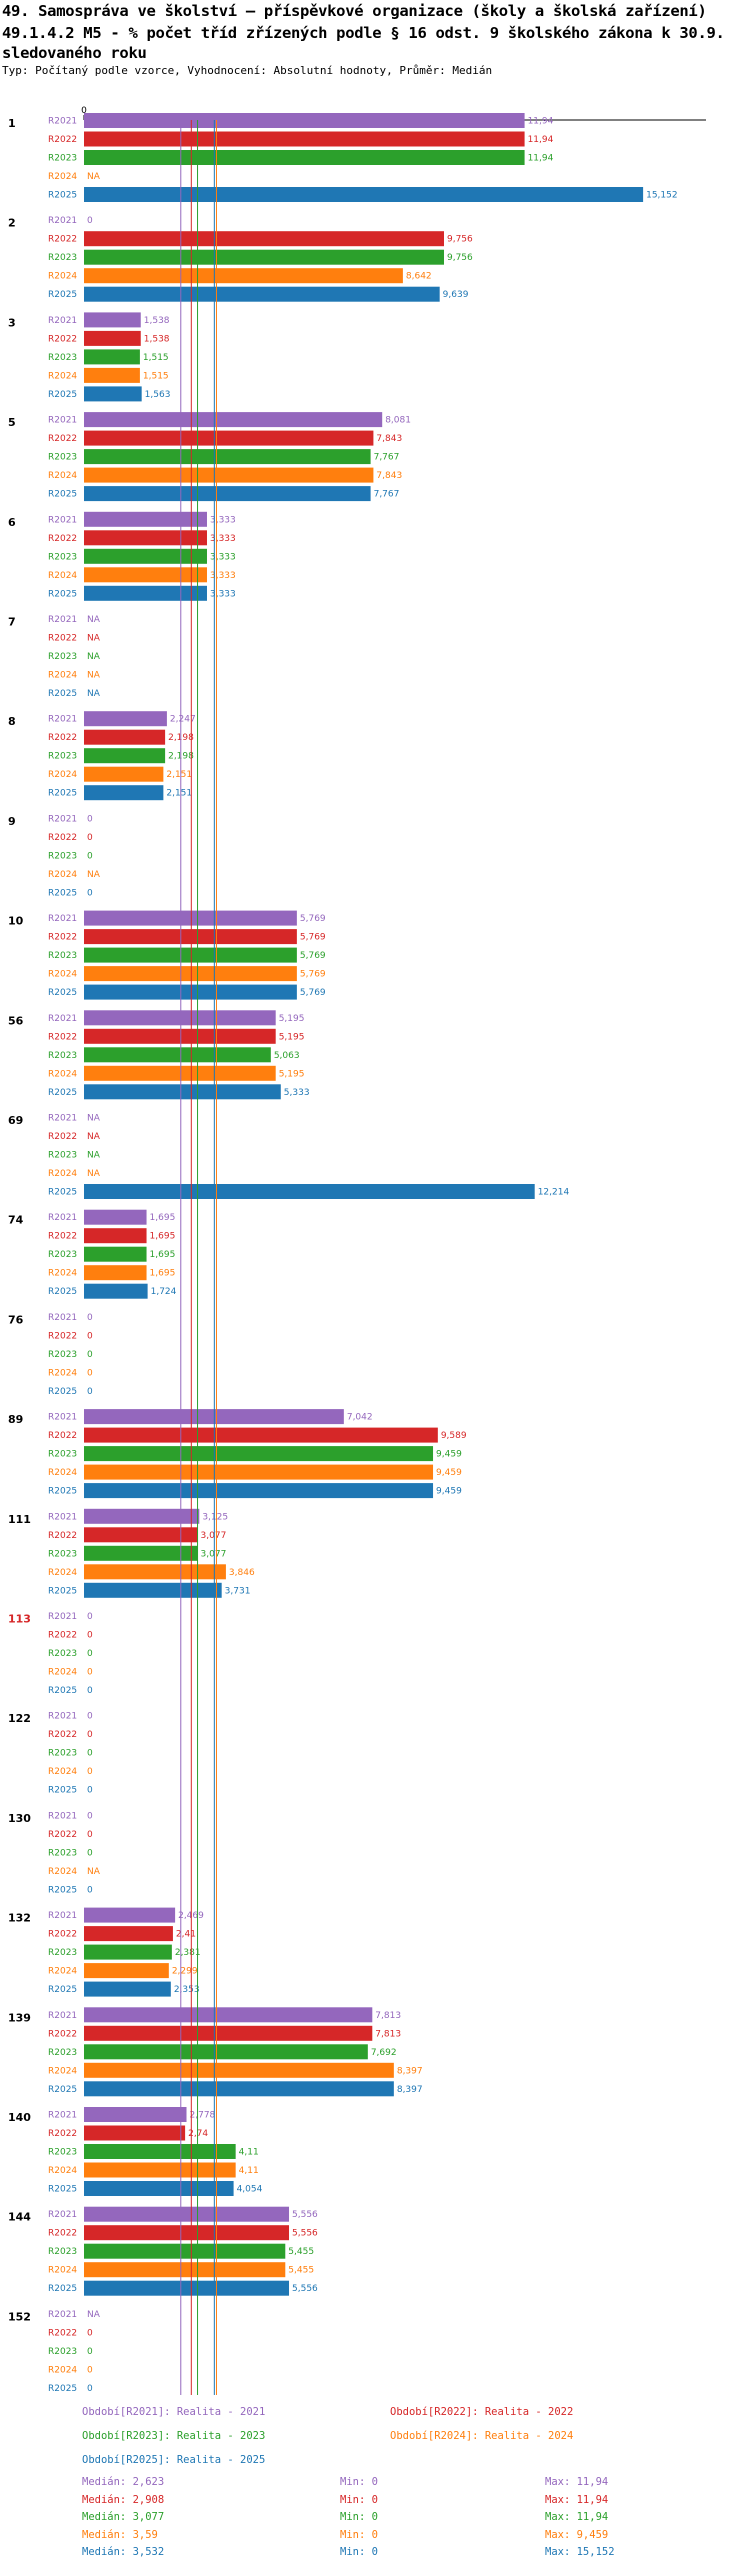 The width and height of the screenshot is (750, 2558). I want to click on group-label: 139, so click(19, 2017).